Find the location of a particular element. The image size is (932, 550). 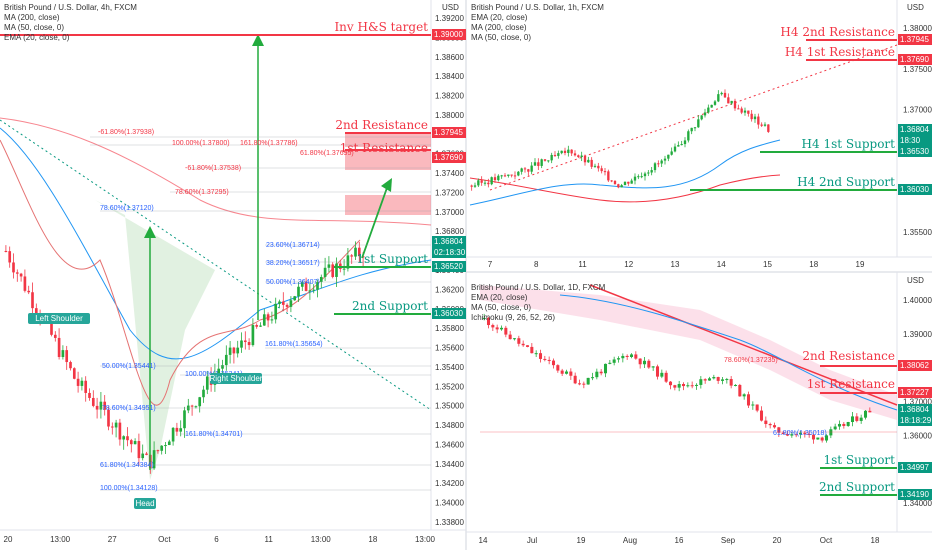

left-y-tick: 1.35800 is located at coordinates (449, 328).